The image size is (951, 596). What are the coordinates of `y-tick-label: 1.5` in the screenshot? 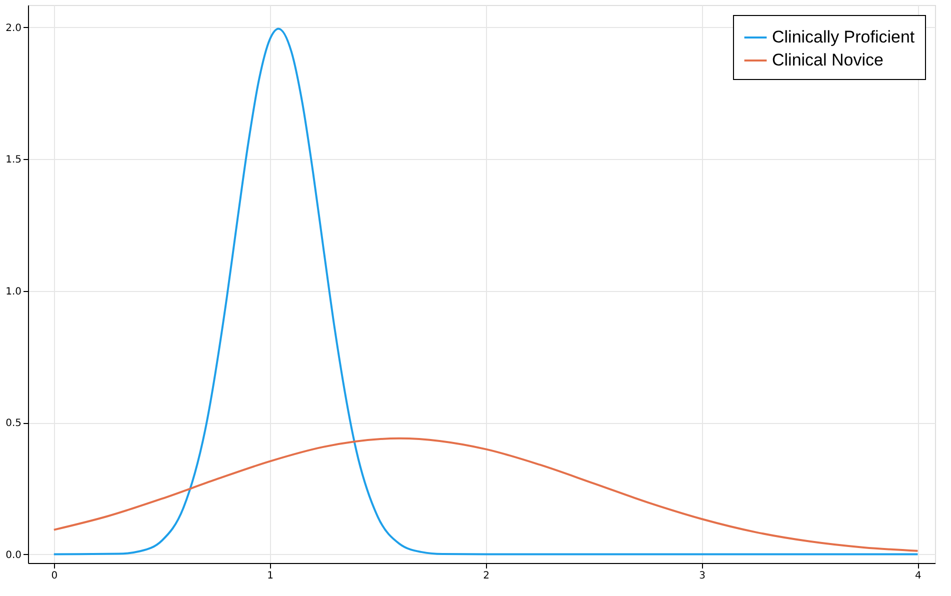 It's located at (14, 160).